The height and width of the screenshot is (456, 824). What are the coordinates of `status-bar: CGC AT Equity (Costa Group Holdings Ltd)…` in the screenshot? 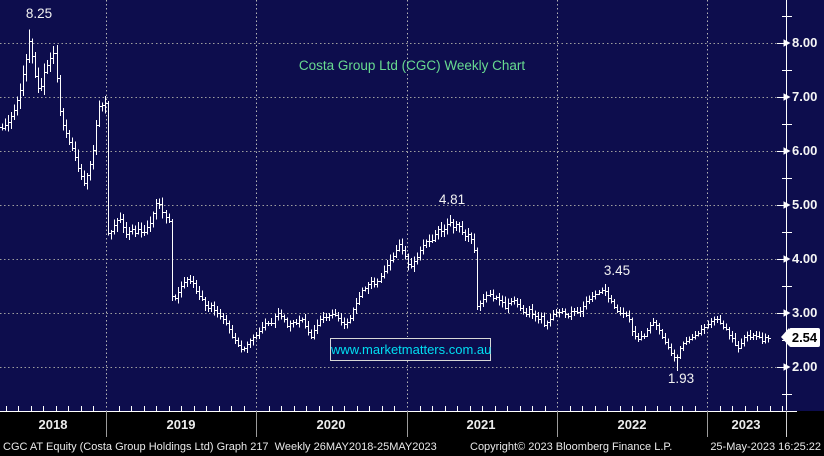 It's located at (412, 448).